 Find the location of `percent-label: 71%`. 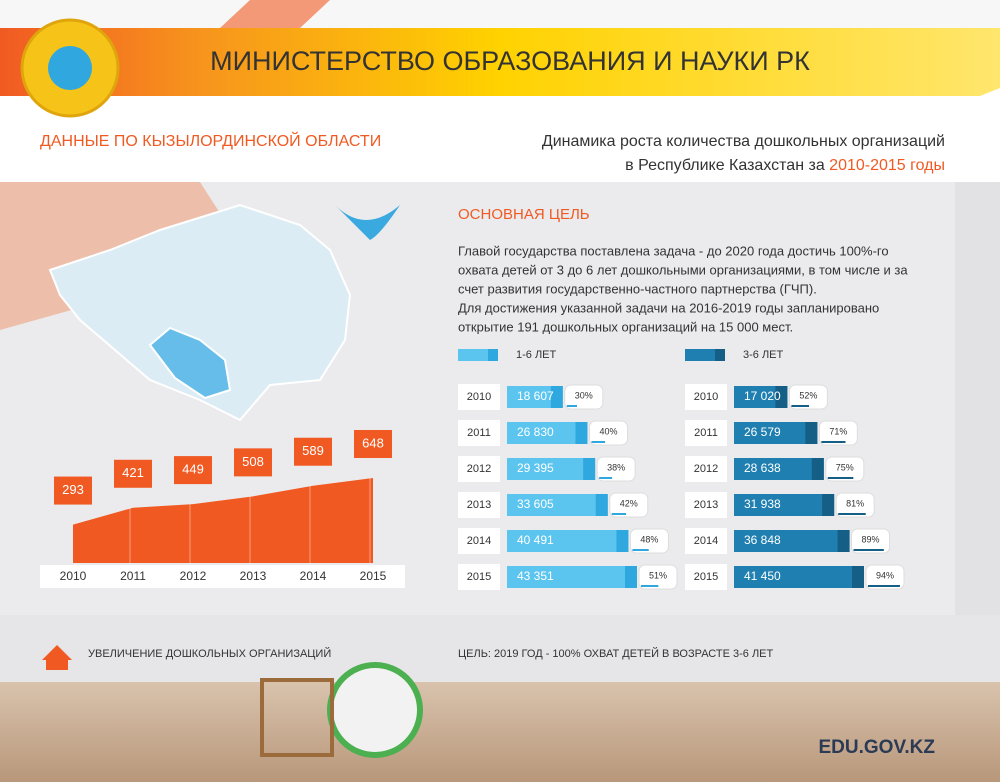

percent-label: 71% is located at coordinates (838, 431).